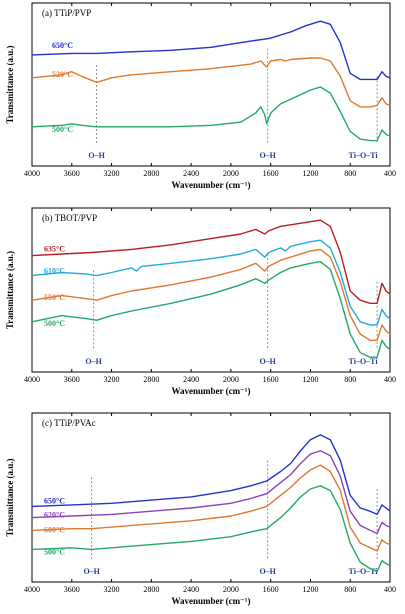  I want to click on series-line-600c, so click(211, 508).